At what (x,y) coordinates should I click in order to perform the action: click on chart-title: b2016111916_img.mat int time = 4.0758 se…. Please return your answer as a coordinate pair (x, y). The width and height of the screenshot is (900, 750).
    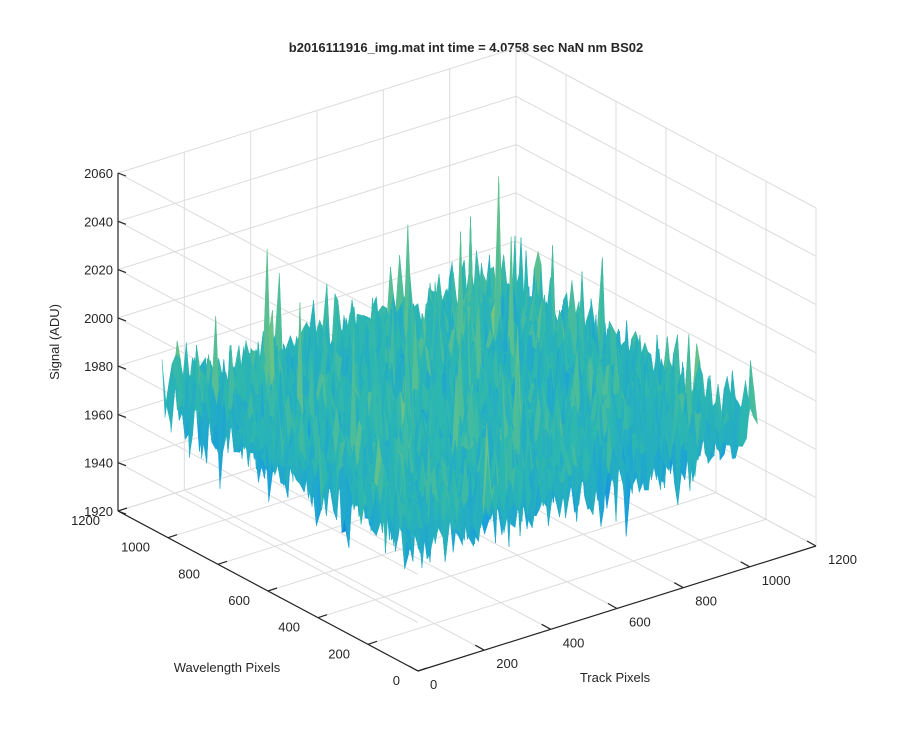
    Looking at the image, I should click on (466, 47).